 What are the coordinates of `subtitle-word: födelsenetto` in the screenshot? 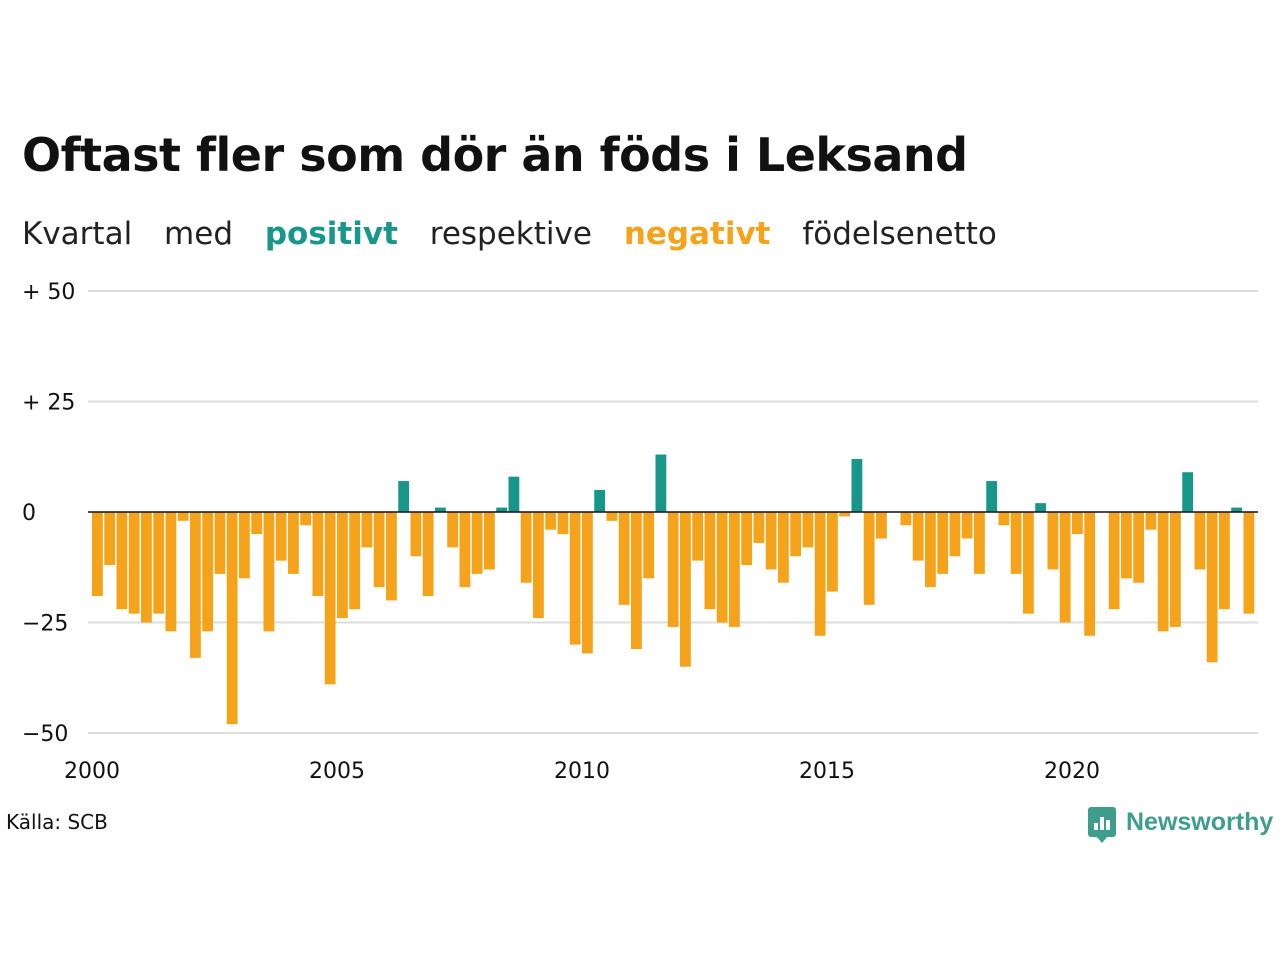 It's located at (899, 234).